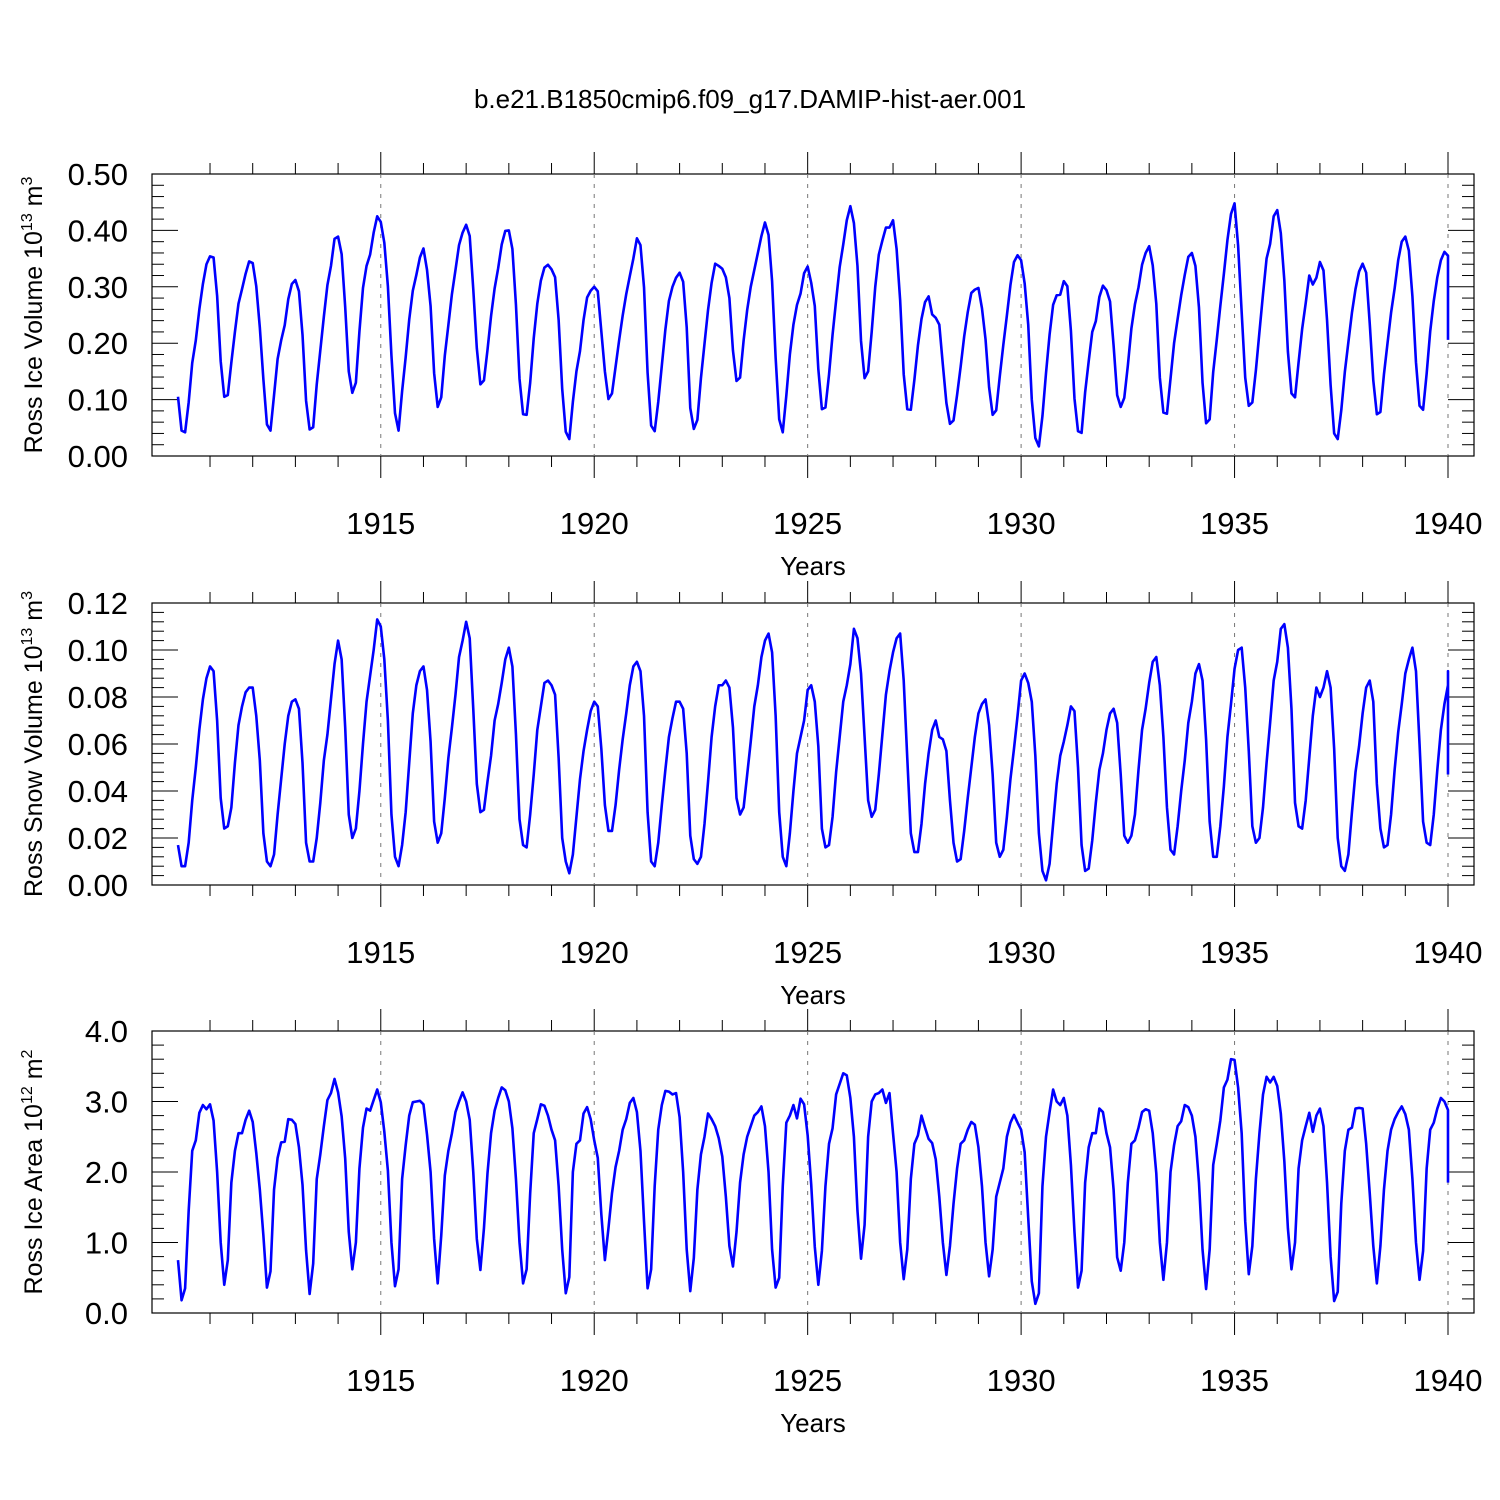  I want to click on y-tick-label: 0.30, so click(98, 287).